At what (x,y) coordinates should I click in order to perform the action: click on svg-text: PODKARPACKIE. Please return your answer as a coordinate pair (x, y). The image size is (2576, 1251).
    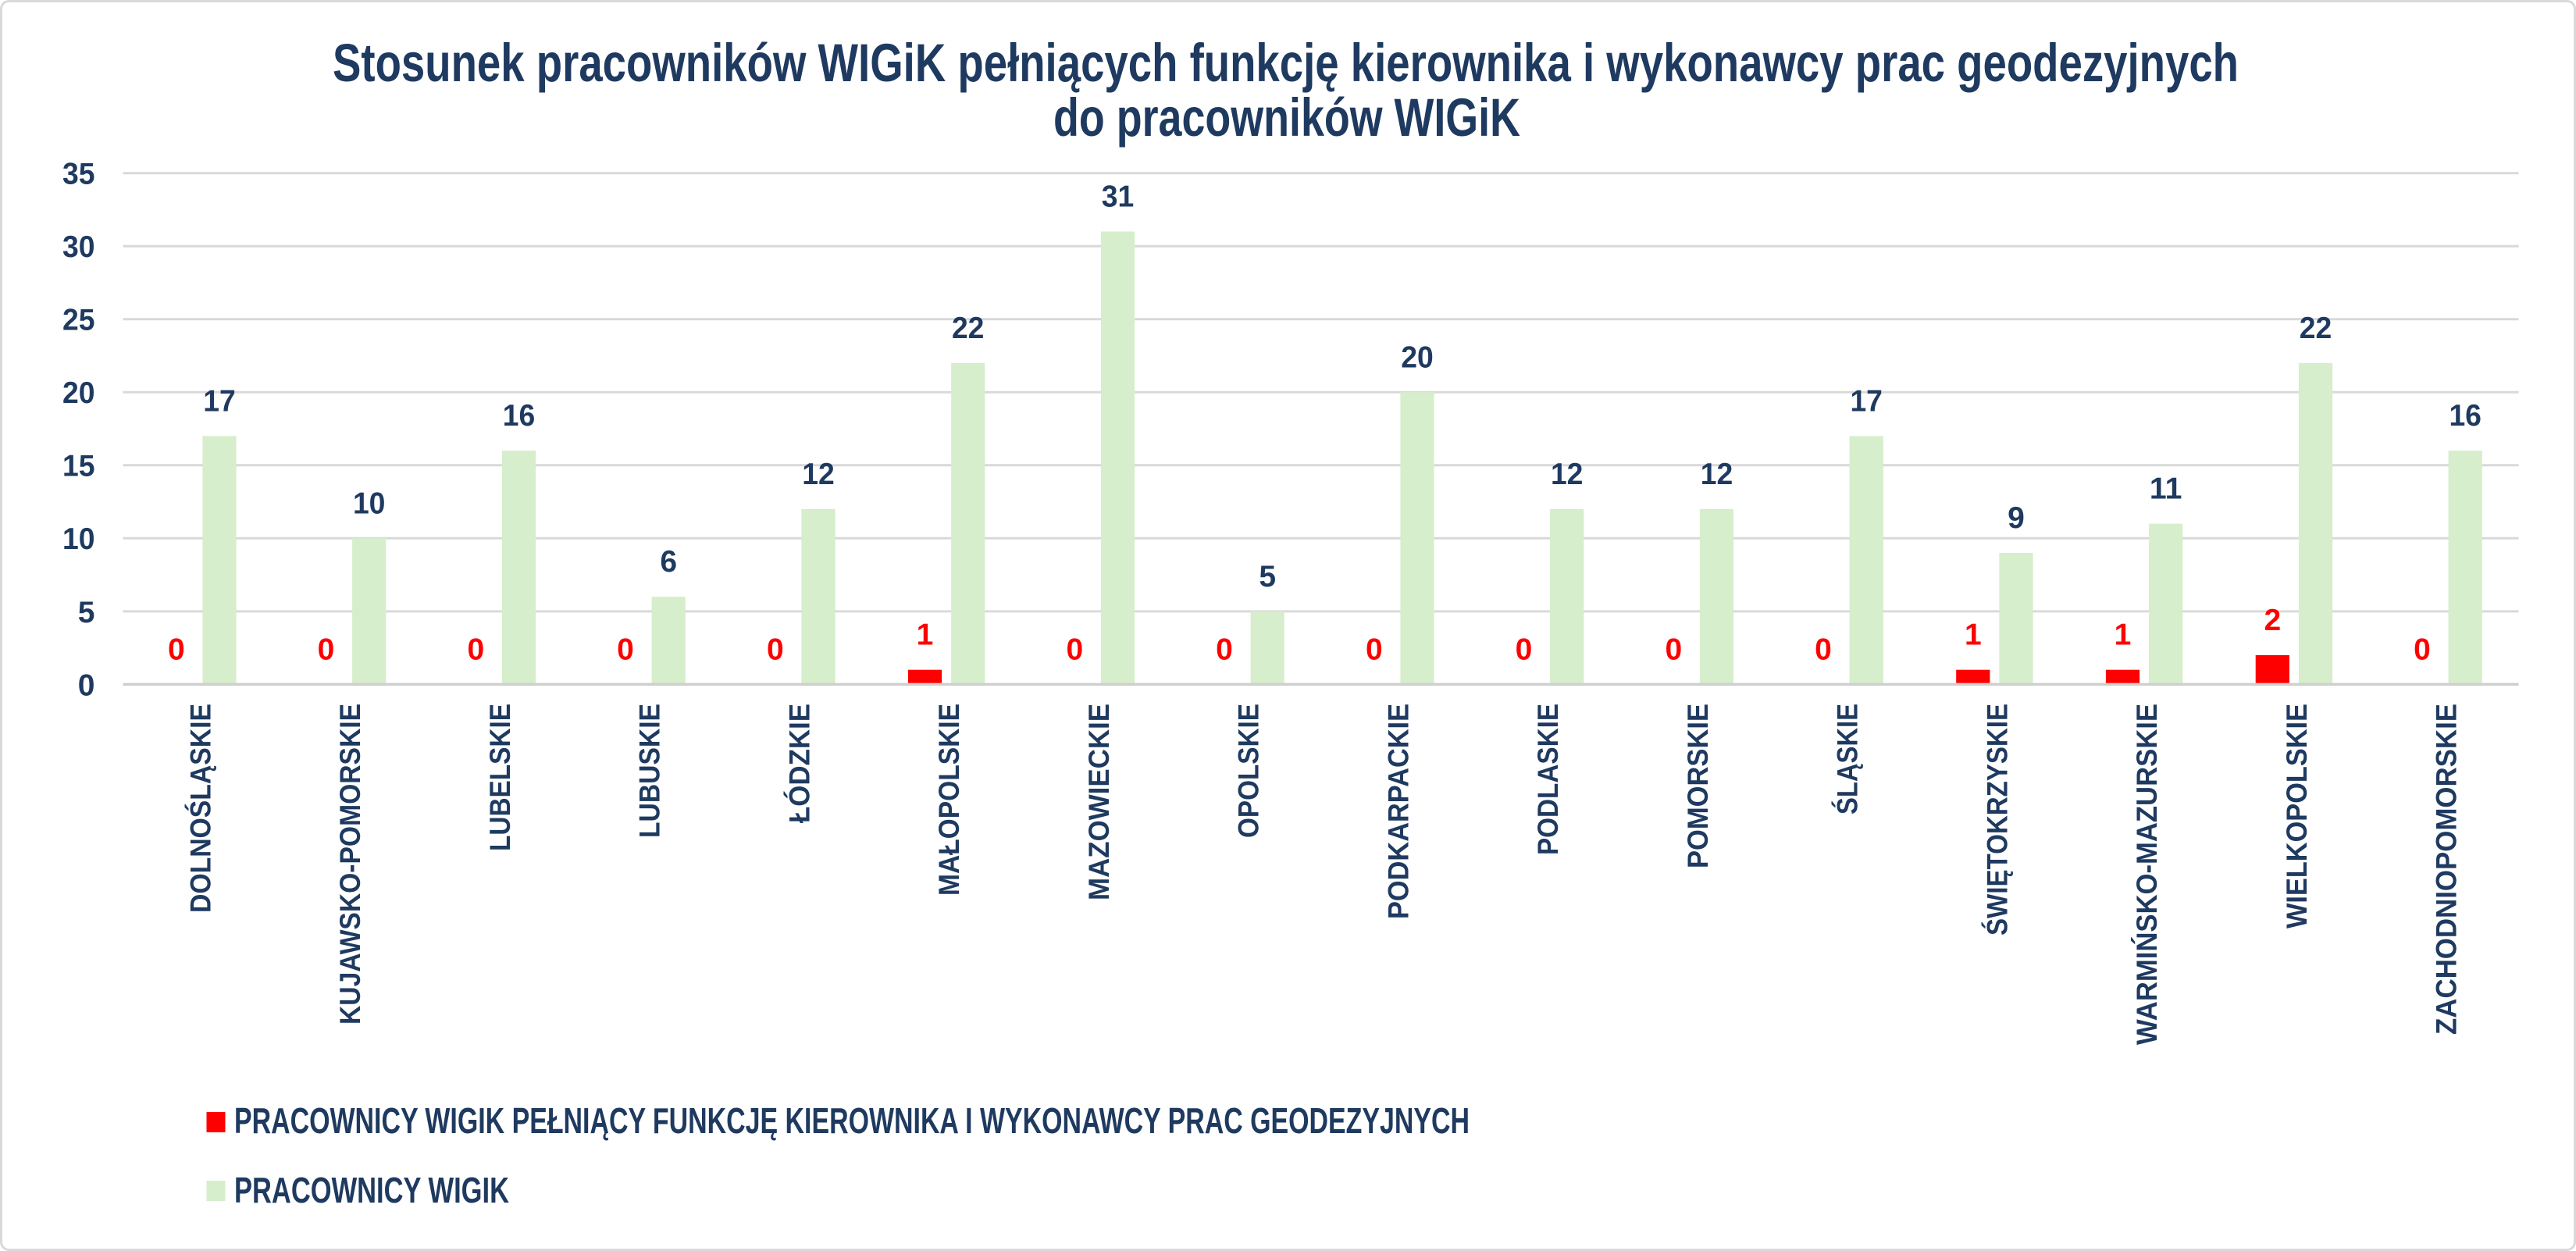
    Looking at the image, I should click on (1398, 811).